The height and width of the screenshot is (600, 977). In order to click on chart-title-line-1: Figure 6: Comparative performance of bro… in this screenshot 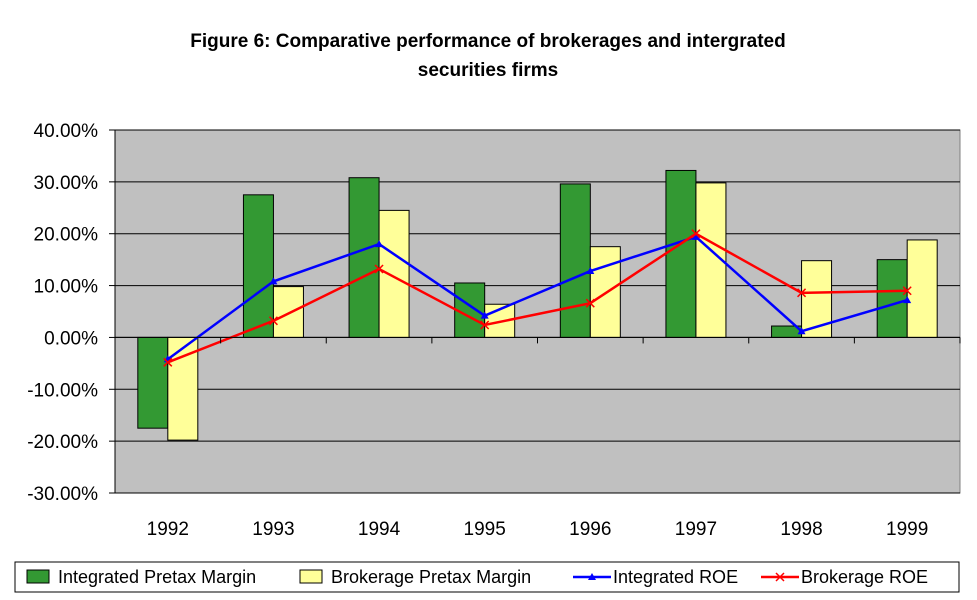, I will do `click(488, 41)`.